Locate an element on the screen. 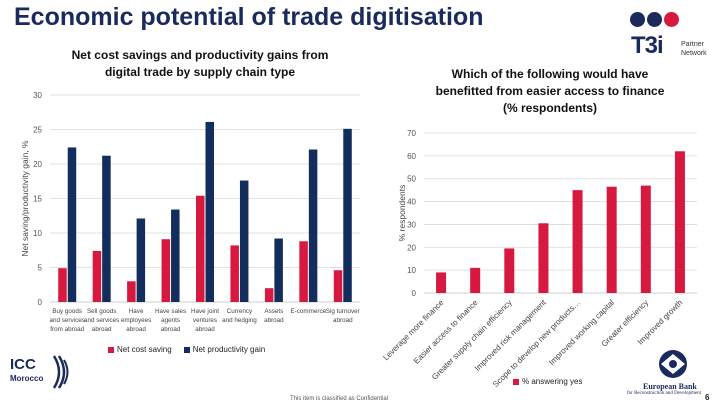 This screenshot has height=405, width=720. chart1-category-label: E-commerce is located at coordinates (308, 311).